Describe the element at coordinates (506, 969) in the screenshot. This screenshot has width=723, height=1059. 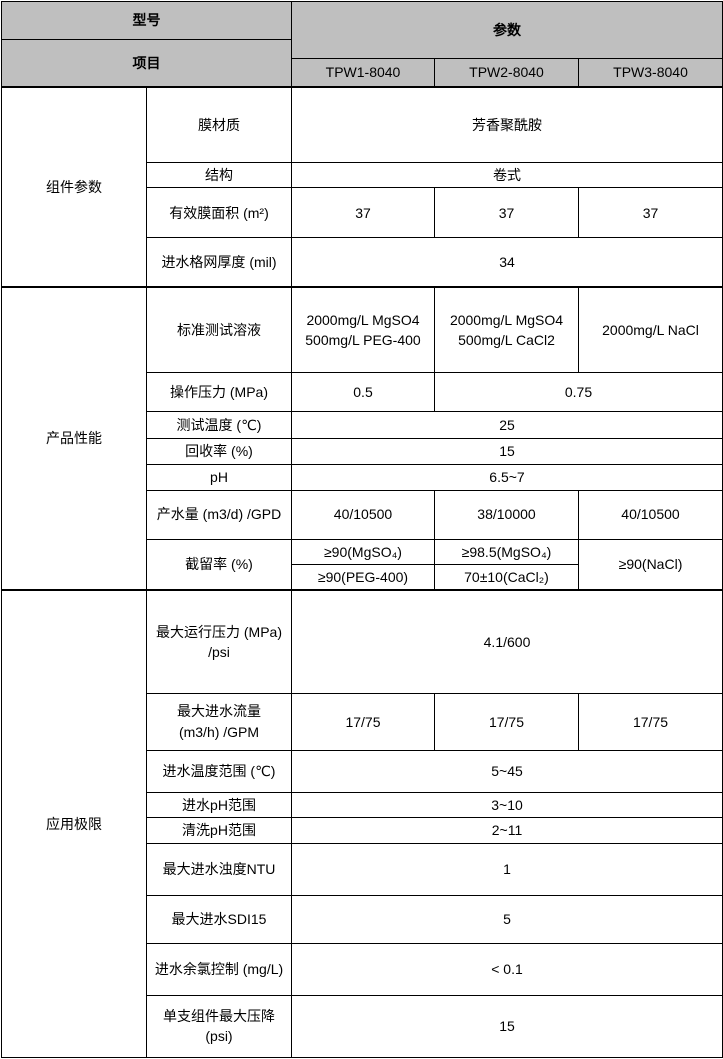
I see `cell-chlorine-control: < 0.1` at that location.